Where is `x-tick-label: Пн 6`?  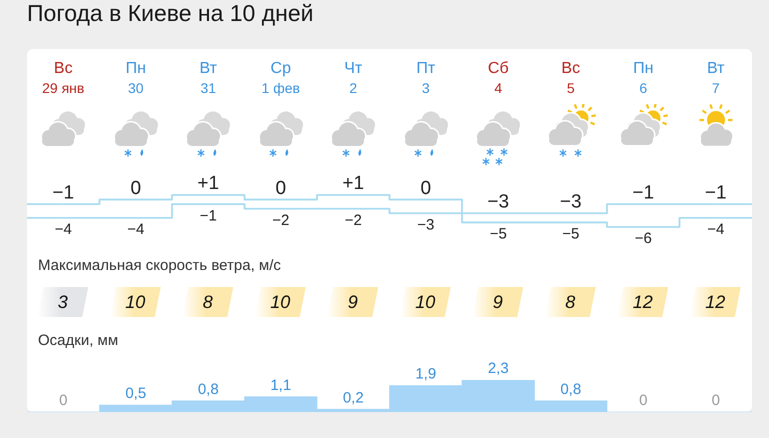 x-tick-label: Пн 6 is located at coordinates (643, 78).